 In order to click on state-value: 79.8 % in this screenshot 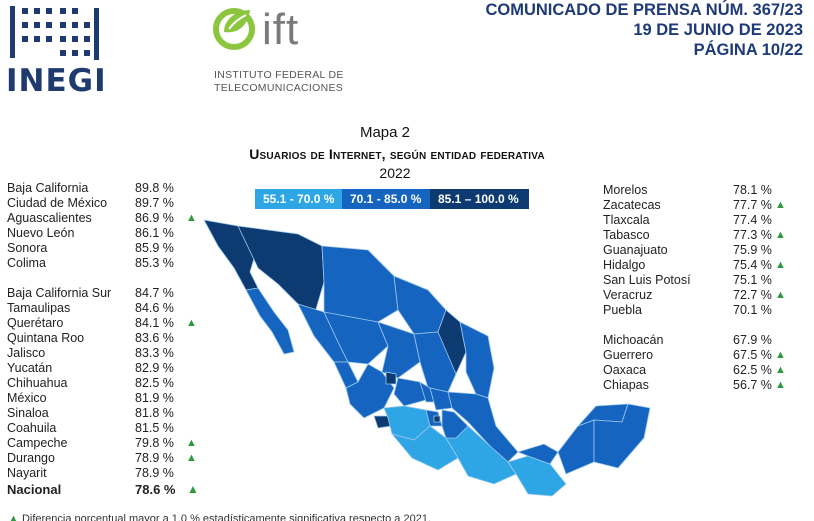, I will do `click(154, 443)`.